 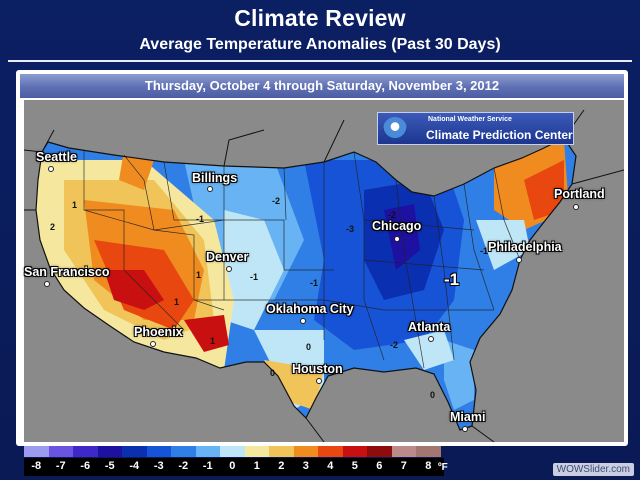 What do you see at coordinates (67, 272) in the screenshot?
I see `city-label-san-francisco: San Francisco` at bounding box center [67, 272].